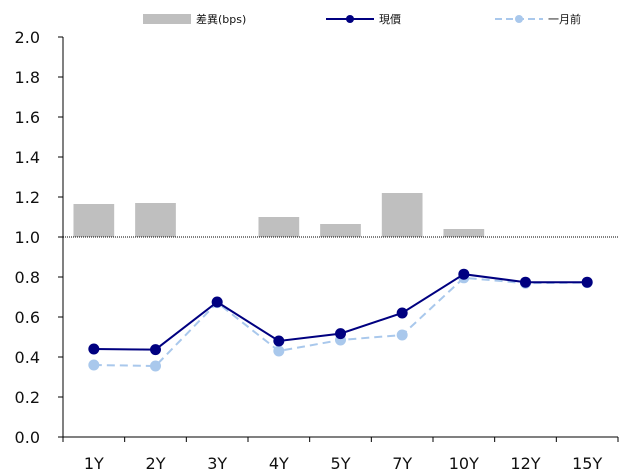 The width and height of the screenshot is (620, 472). What do you see at coordinates (156, 463) in the screenshot?
I see `x-tick-label: 2Y` at bounding box center [156, 463].